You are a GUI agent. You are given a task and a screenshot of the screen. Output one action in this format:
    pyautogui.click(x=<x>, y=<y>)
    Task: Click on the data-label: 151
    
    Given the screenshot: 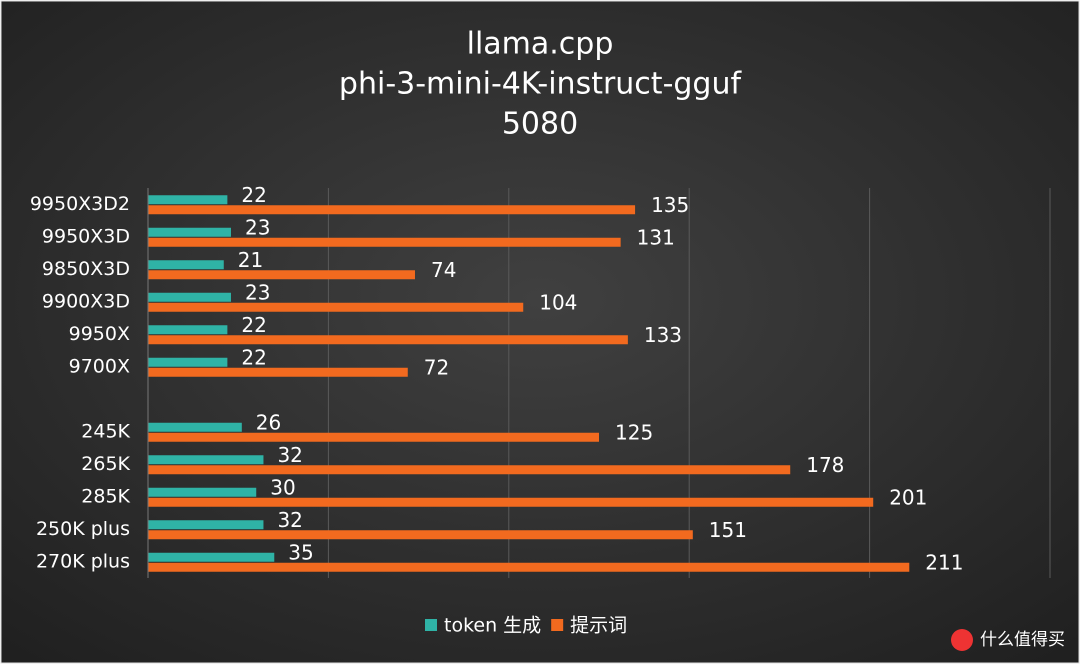 What is the action you would take?
    pyautogui.click(x=728, y=530)
    